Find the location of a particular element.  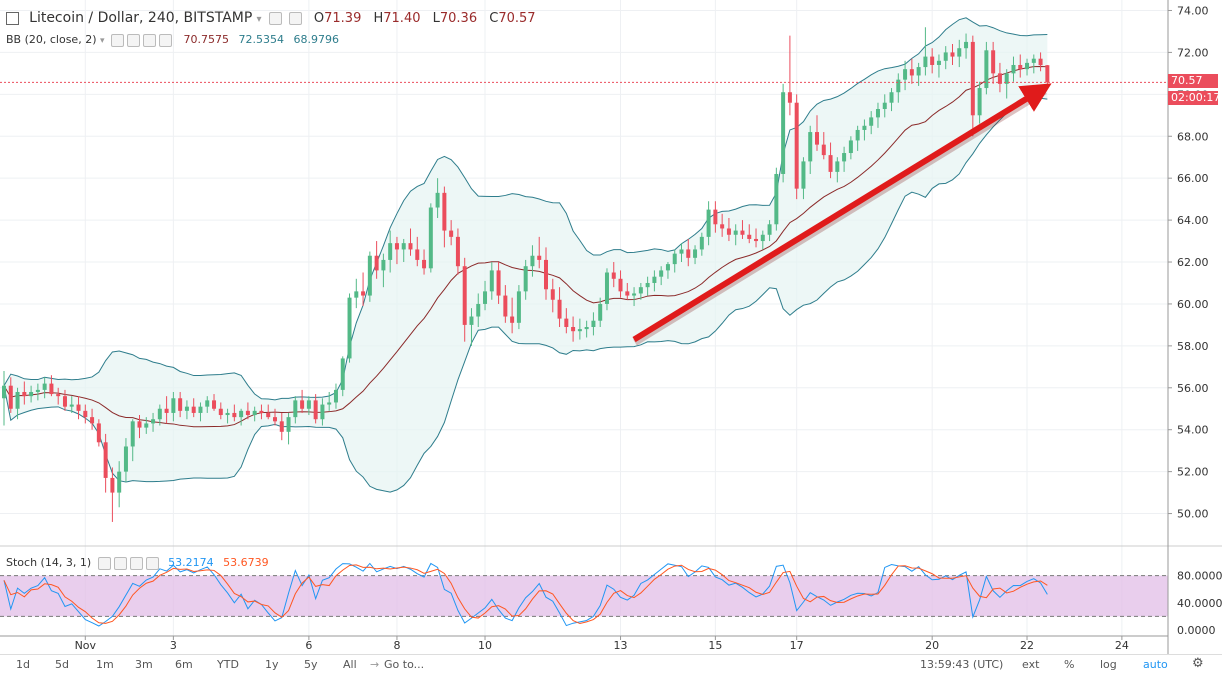

bb-close-icon is located at coordinates (166, 40).